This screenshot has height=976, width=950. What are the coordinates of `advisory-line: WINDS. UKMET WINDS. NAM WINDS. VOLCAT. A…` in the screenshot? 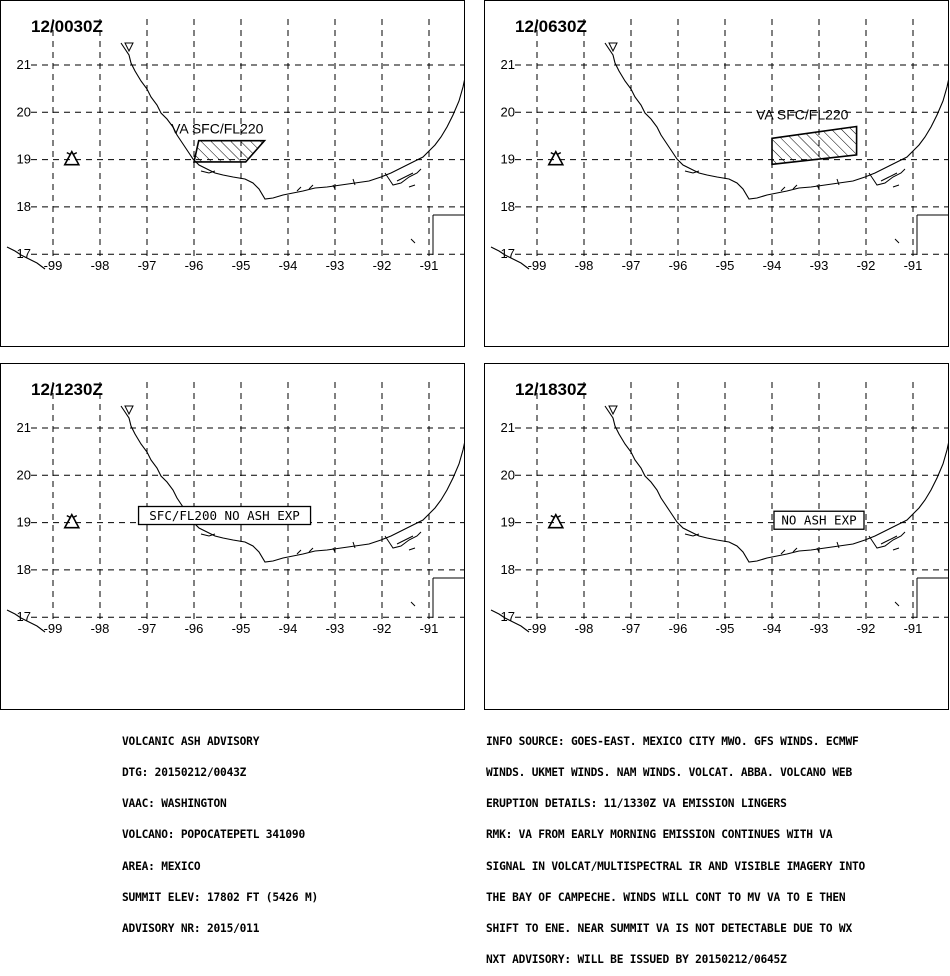 It's located at (669, 773).